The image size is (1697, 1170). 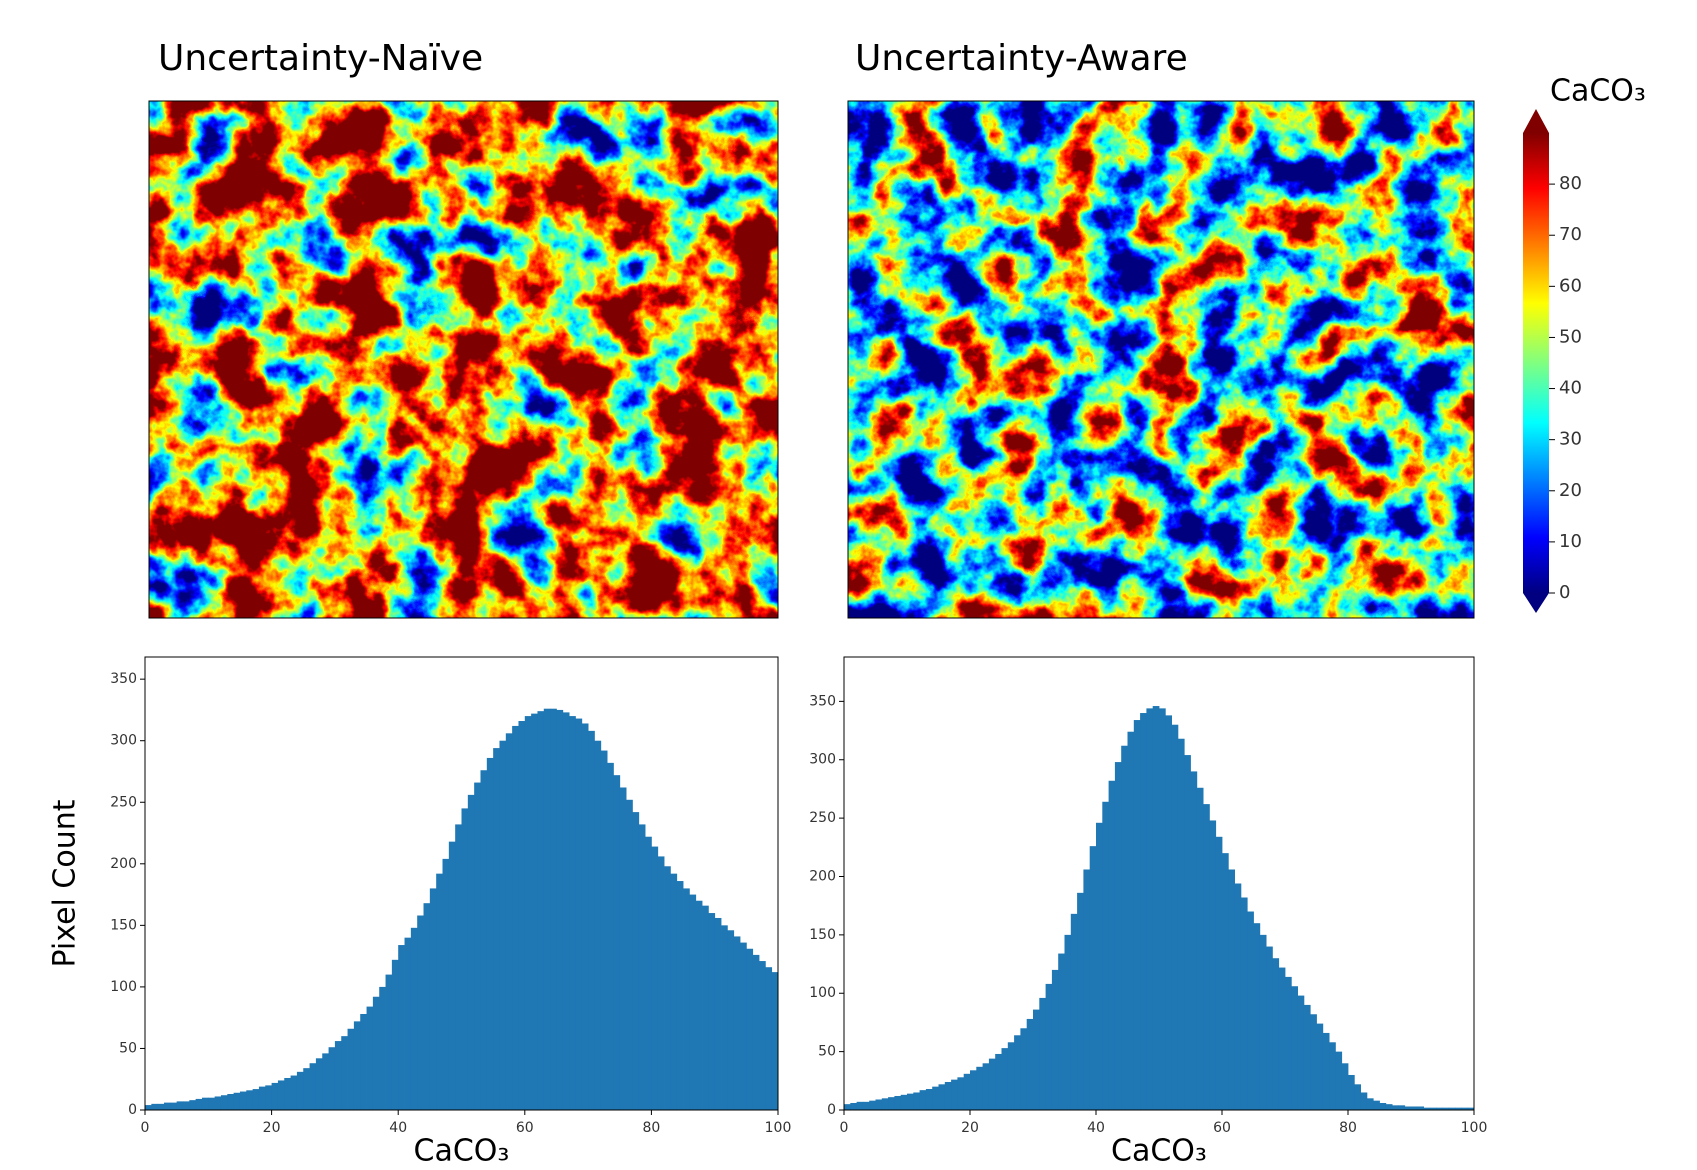 What do you see at coordinates (822, 760) in the screenshot?
I see `y-tick-label: 300` at bounding box center [822, 760].